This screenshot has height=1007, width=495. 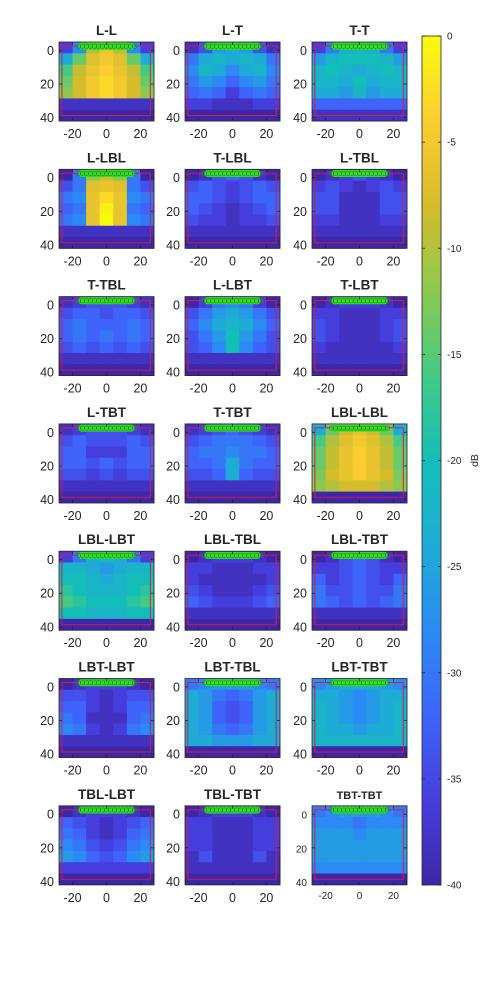 What do you see at coordinates (359, 667) in the screenshot?
I see `panel-title: LBT-TBT` at bounding box center [359, 667].